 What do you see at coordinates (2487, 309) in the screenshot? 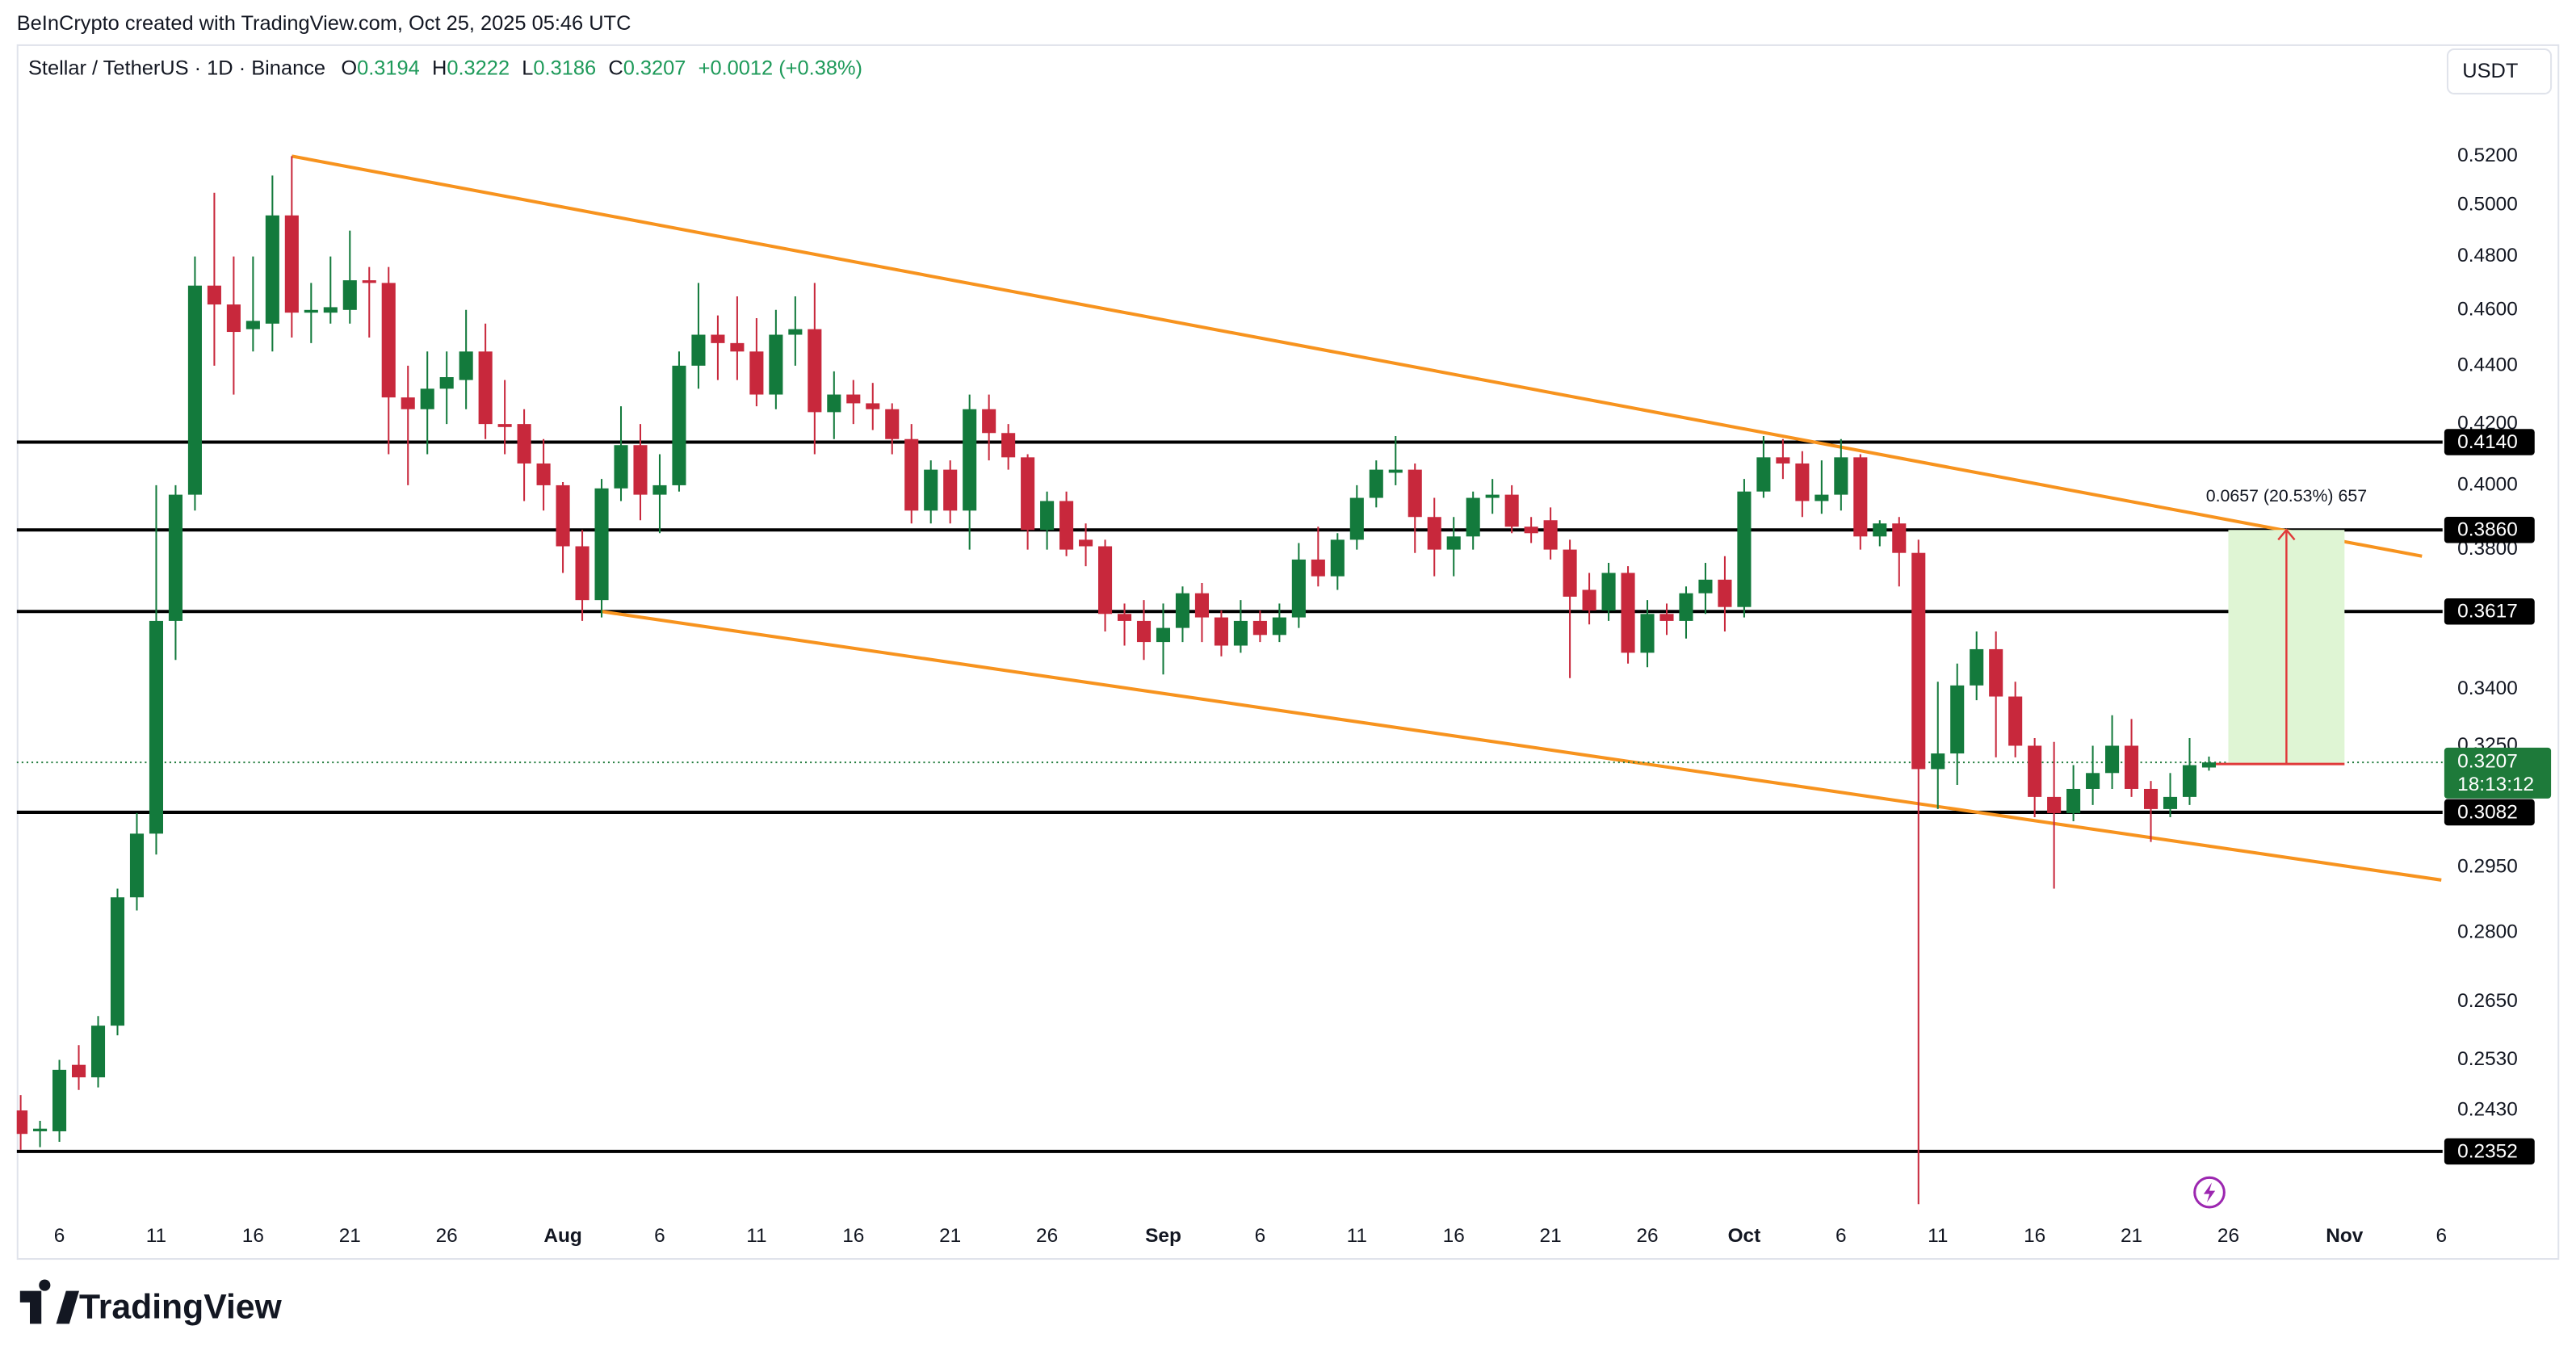
I see `y-tick-label: 0.4600` at bounding box center [2487, 309].